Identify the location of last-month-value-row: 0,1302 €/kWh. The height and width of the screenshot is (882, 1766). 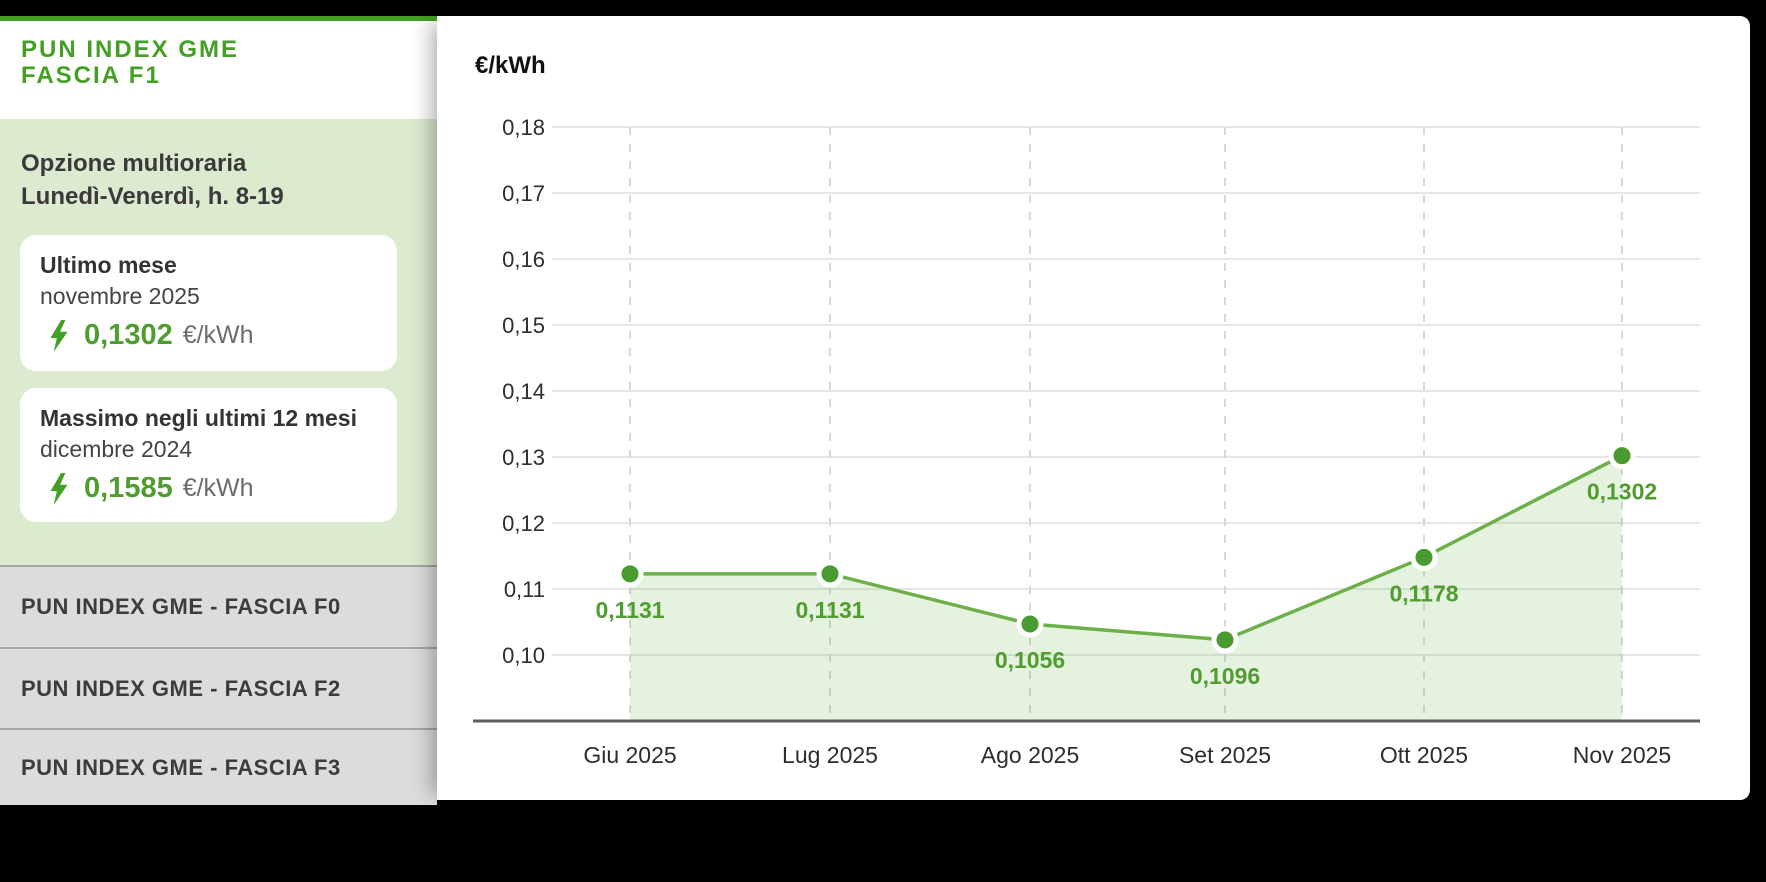
(212, 335).